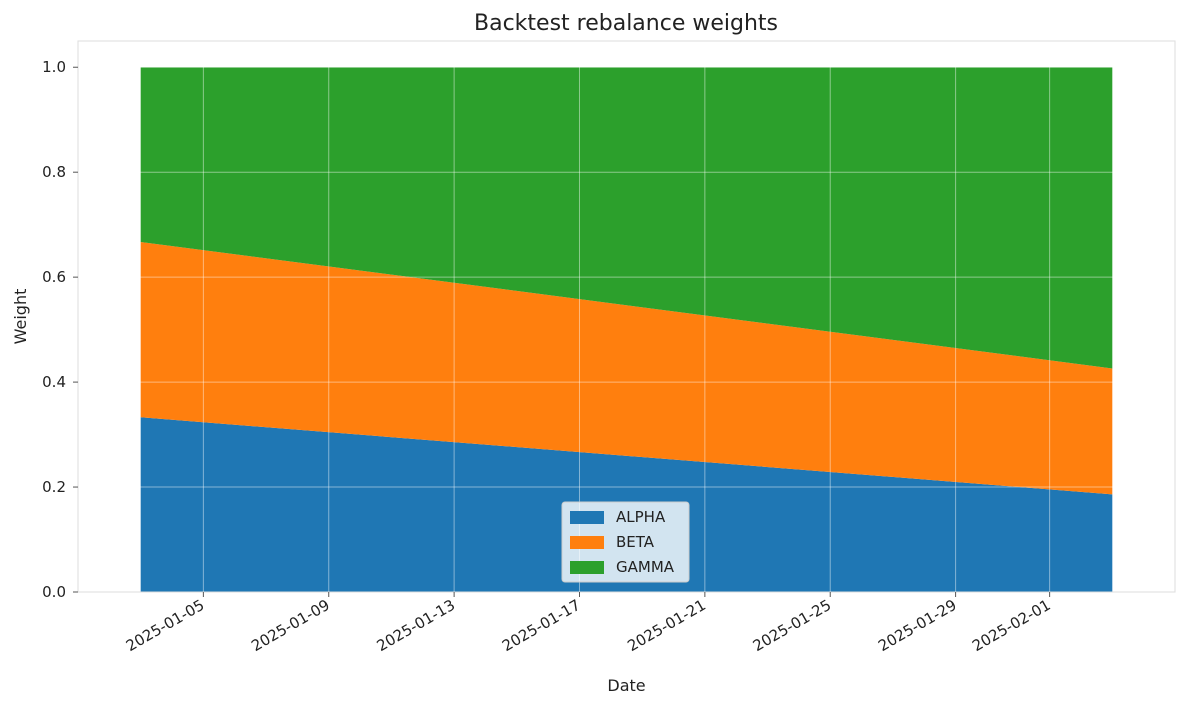 The image size is (1188, 708). What do you see at coordinates (54, 382) in the screenshot?
I see `y-tick-label: 0.4` at bounding box center [54, 382].